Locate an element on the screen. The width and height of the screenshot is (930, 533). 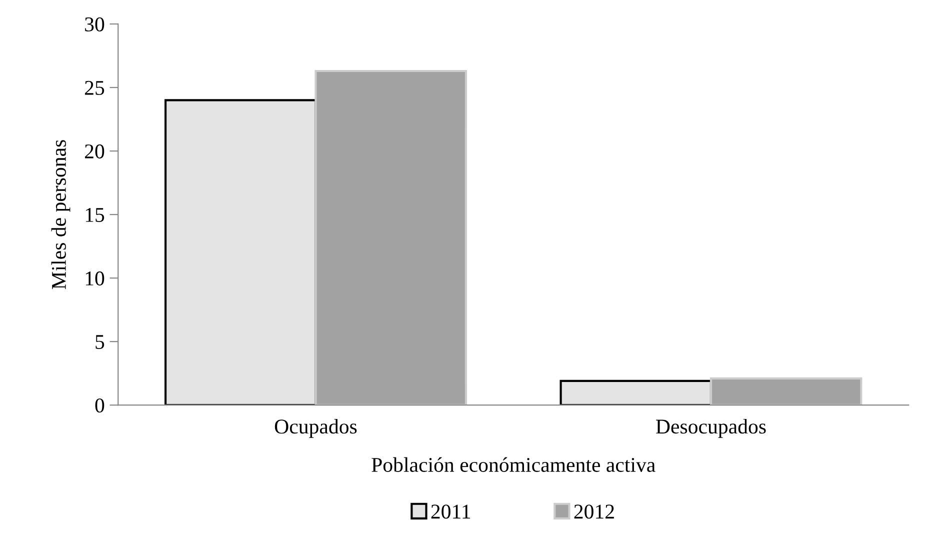
x-axis-title: Población económicamente activa is located at coordinates (514, 464).